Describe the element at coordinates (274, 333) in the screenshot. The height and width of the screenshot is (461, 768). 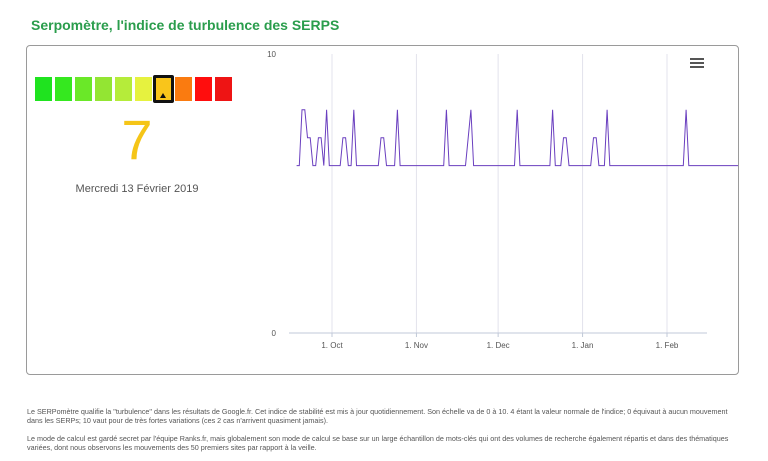
I see `y-tick-label: 0` at that location.